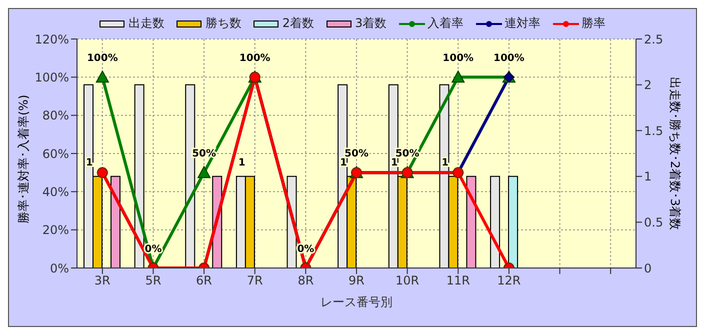 This screenshot has height=333, width=703. What do you see at coordinates (654, 222) in the screenshot?
I see `y2-tick-label: 0.5` at bounding box center [654, 222].